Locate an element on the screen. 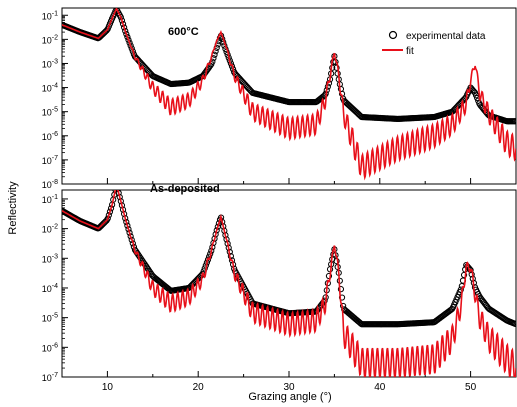 This screenshot has width=517, height=407. panel-annotation: As-deposited is located at coordinates (185, 189).